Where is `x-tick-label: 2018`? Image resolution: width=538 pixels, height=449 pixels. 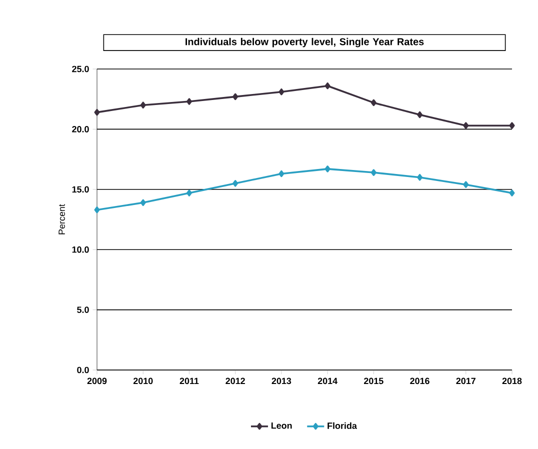 x-tick-label: 2018 is located at coordinates (512, 381).